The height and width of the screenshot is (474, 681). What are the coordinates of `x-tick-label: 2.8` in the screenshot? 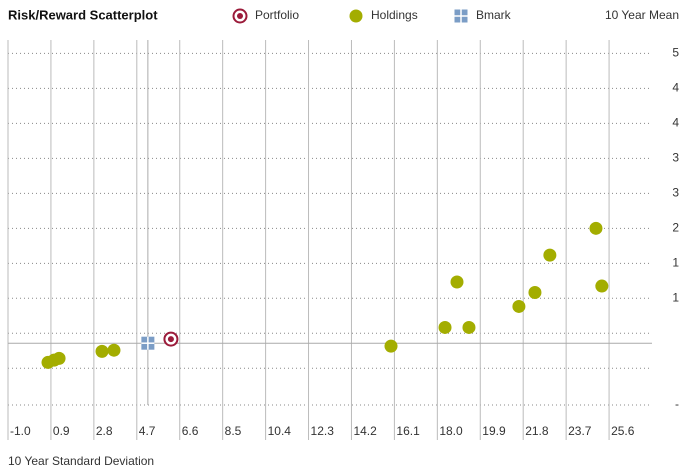 It's located at (104, 431).